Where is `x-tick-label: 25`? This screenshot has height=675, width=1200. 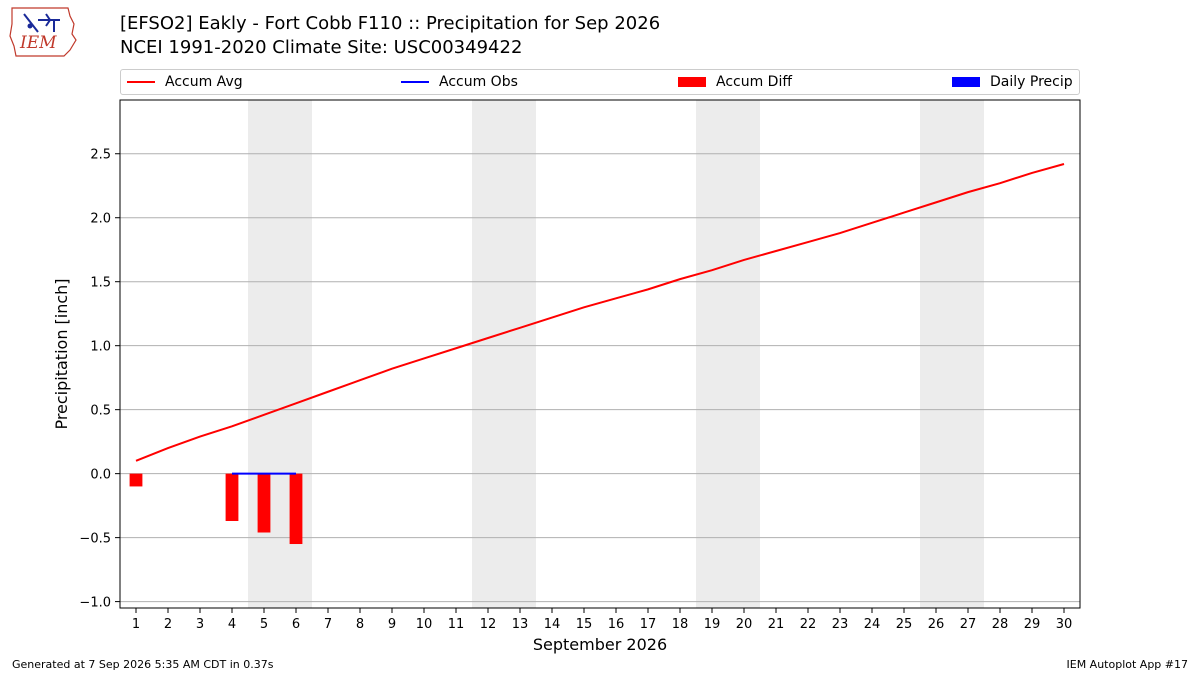 x-tick-label: 25 is located at coordinates (904, 624).